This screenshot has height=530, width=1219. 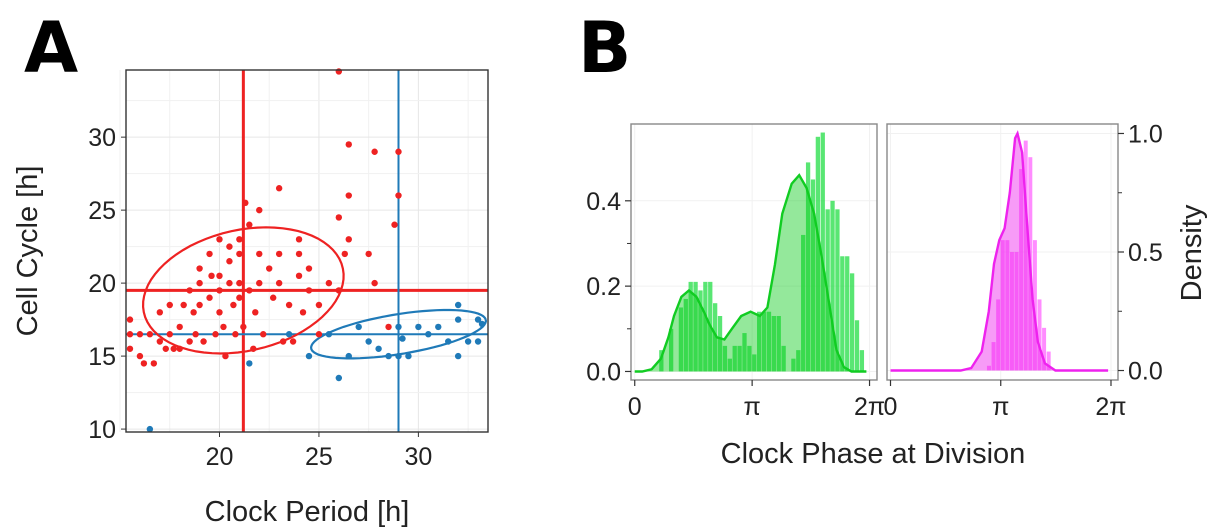 I want to click on y-tick-label: 25, so click(x=102, y=211).